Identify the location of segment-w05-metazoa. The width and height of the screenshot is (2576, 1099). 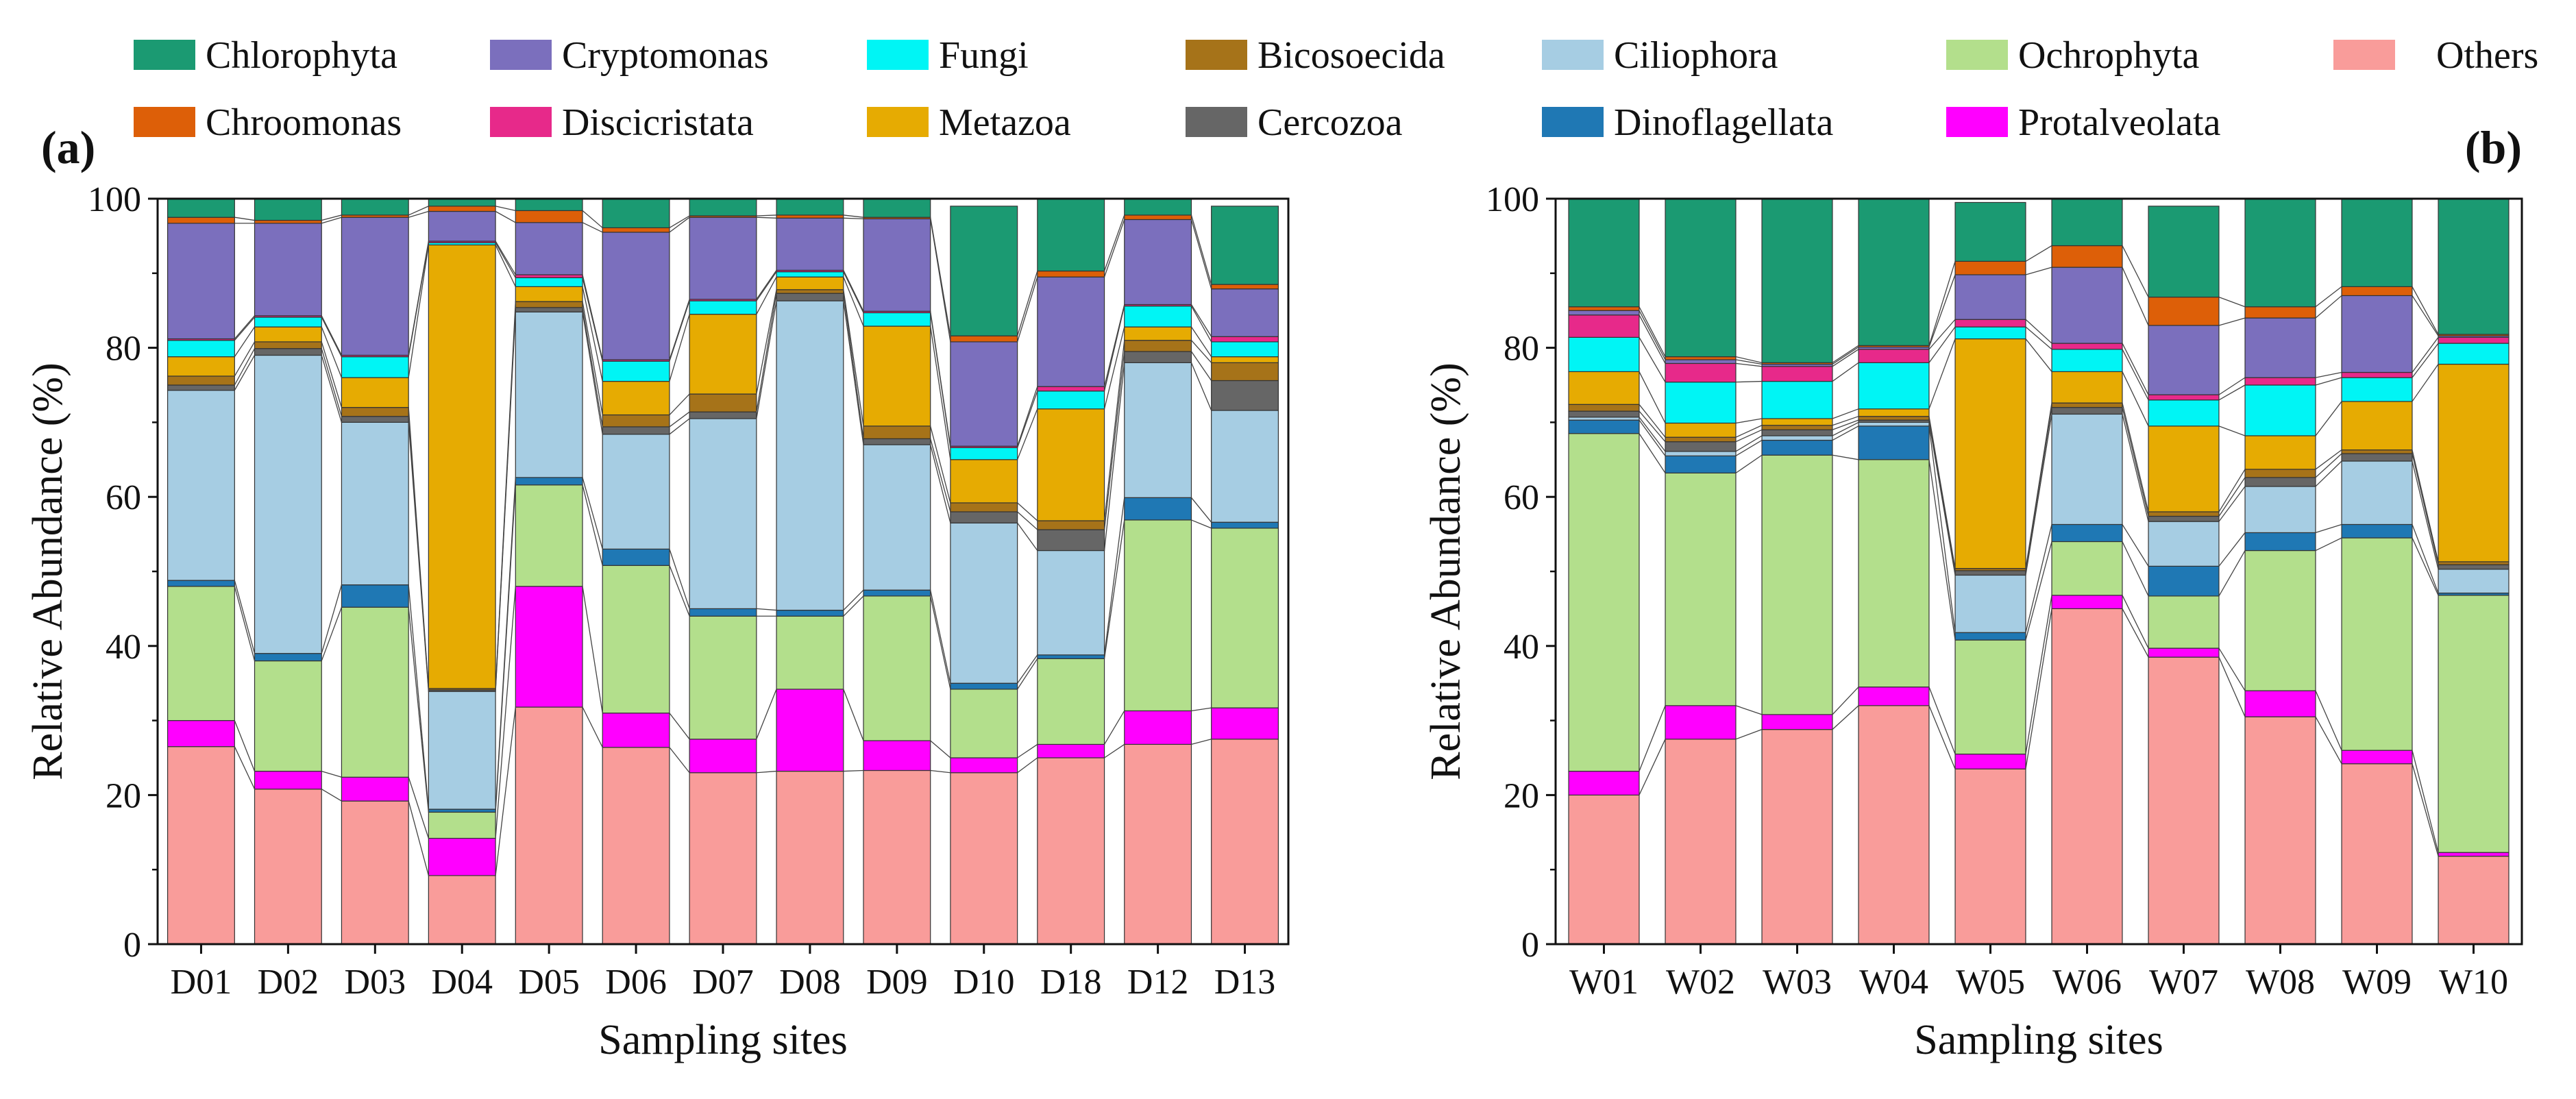
(1990, 453).